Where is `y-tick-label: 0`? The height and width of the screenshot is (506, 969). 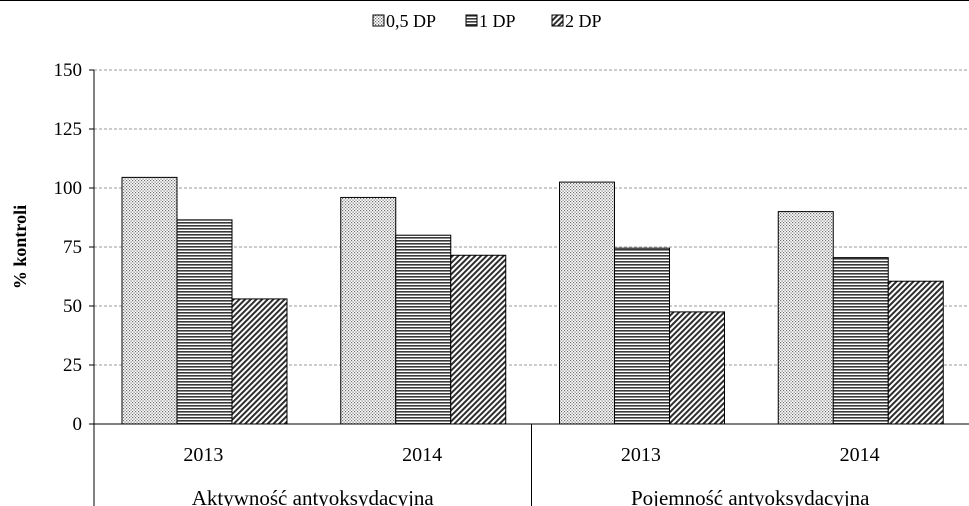
y-tick-label: 0 is located at coordinates (78, 424).